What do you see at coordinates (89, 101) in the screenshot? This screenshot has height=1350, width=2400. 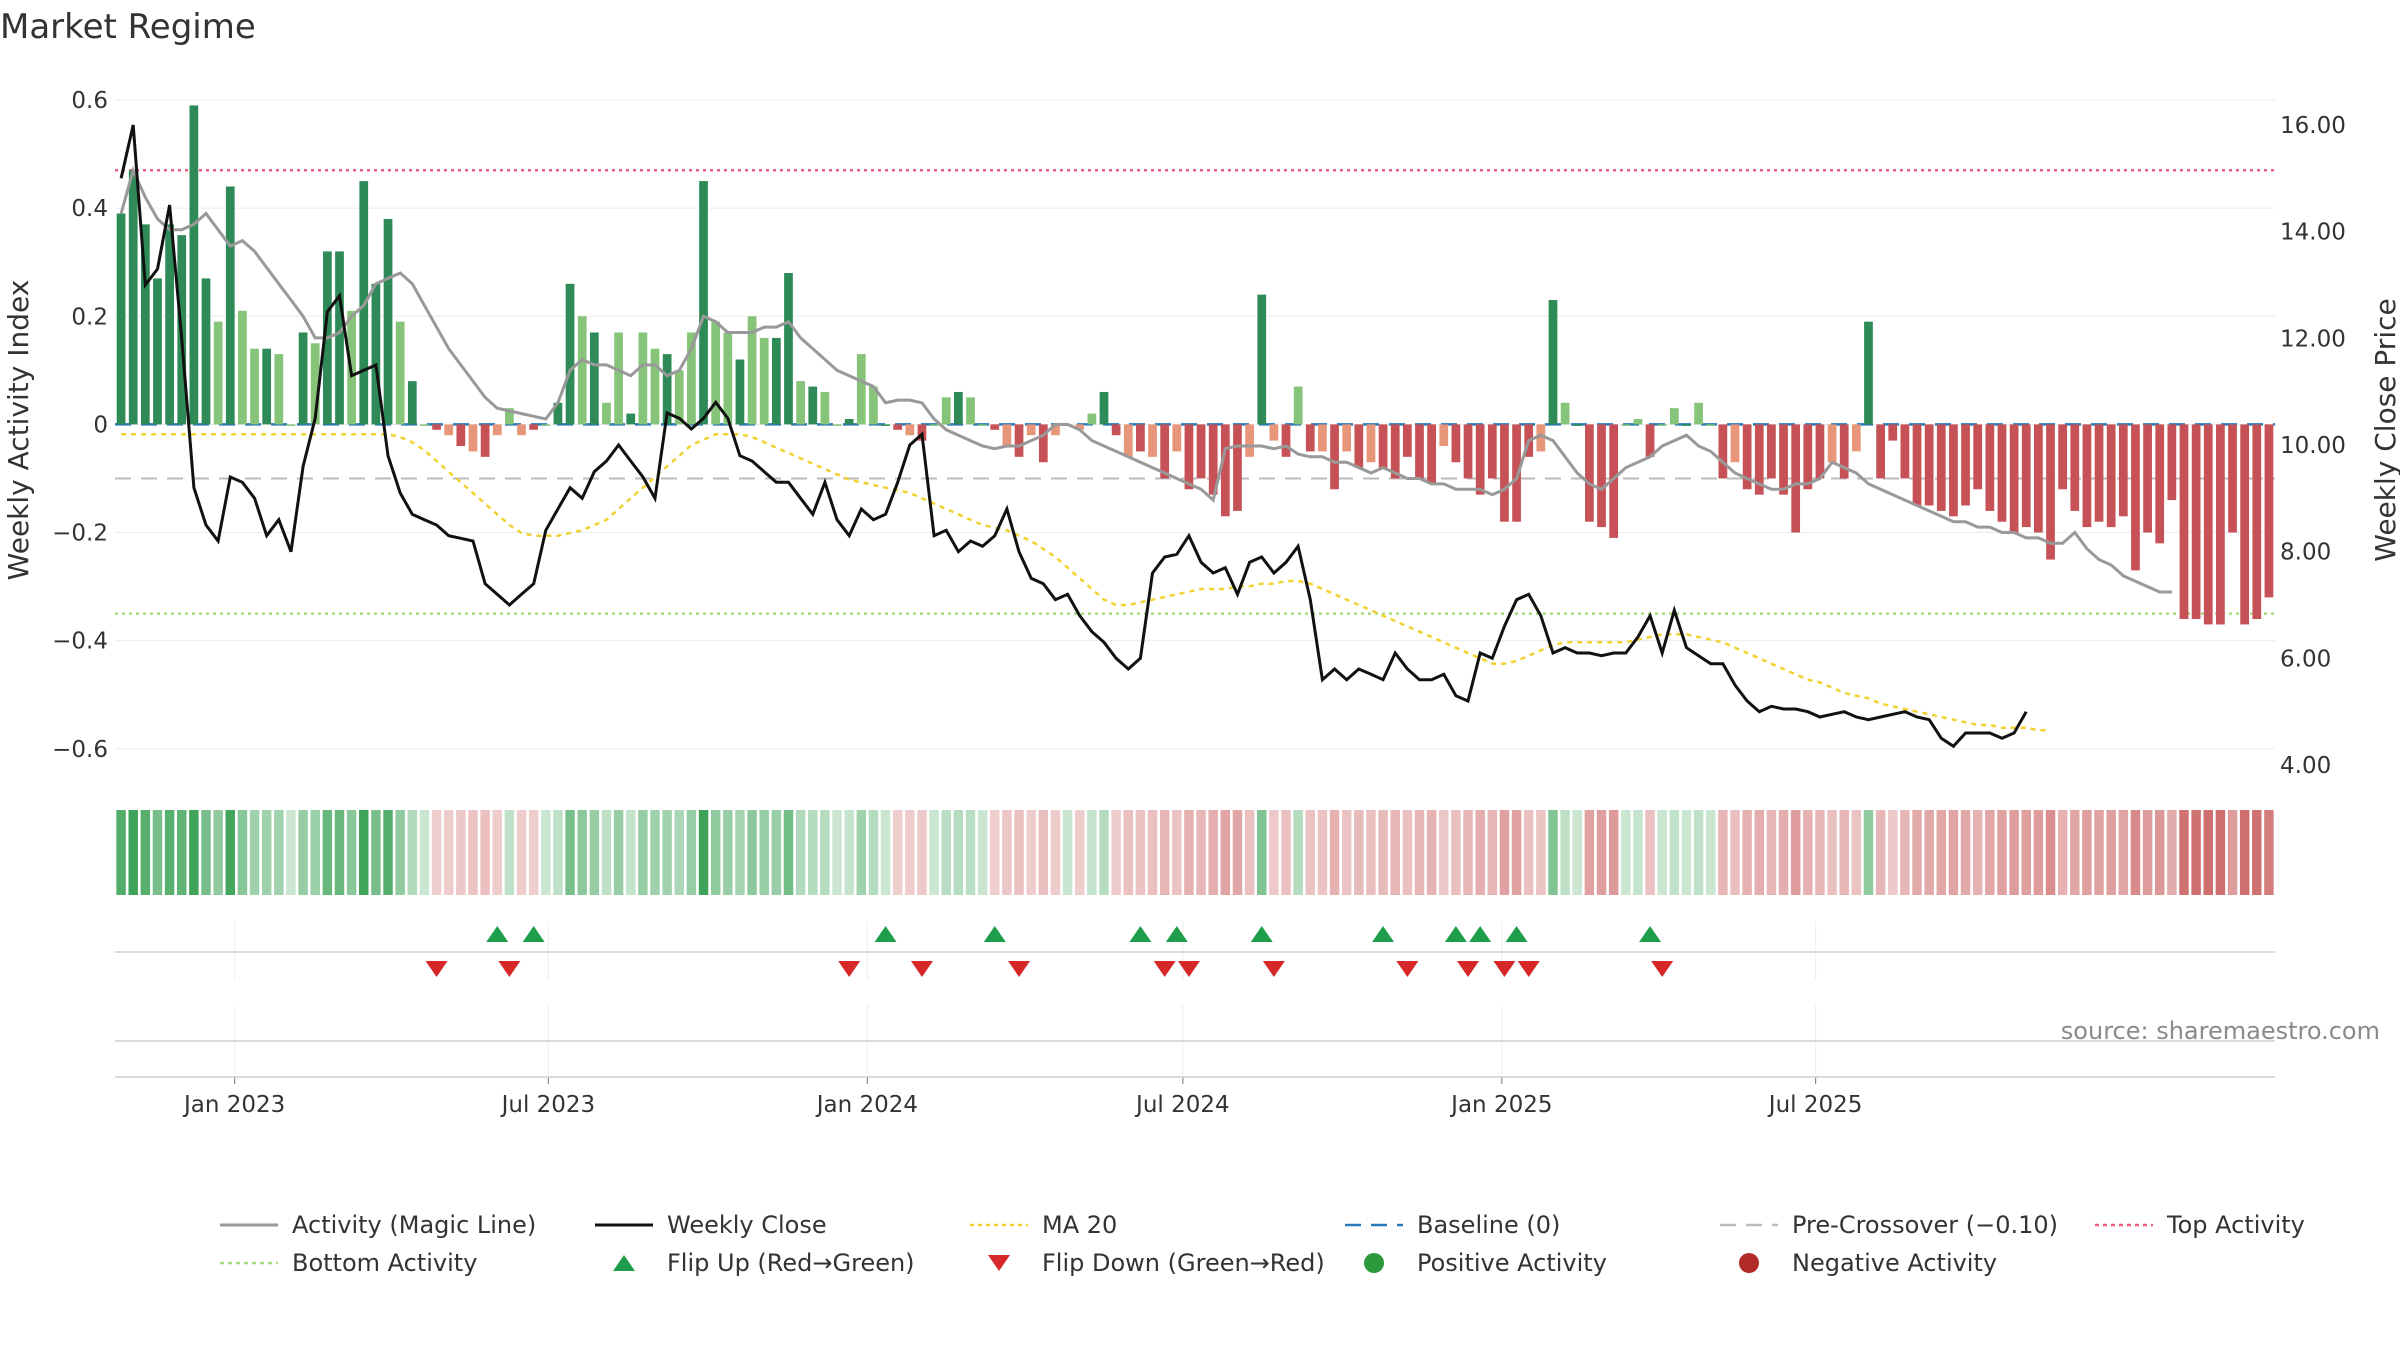 I see `left-tick-label: 0.6` at bounding box center [89, 101].